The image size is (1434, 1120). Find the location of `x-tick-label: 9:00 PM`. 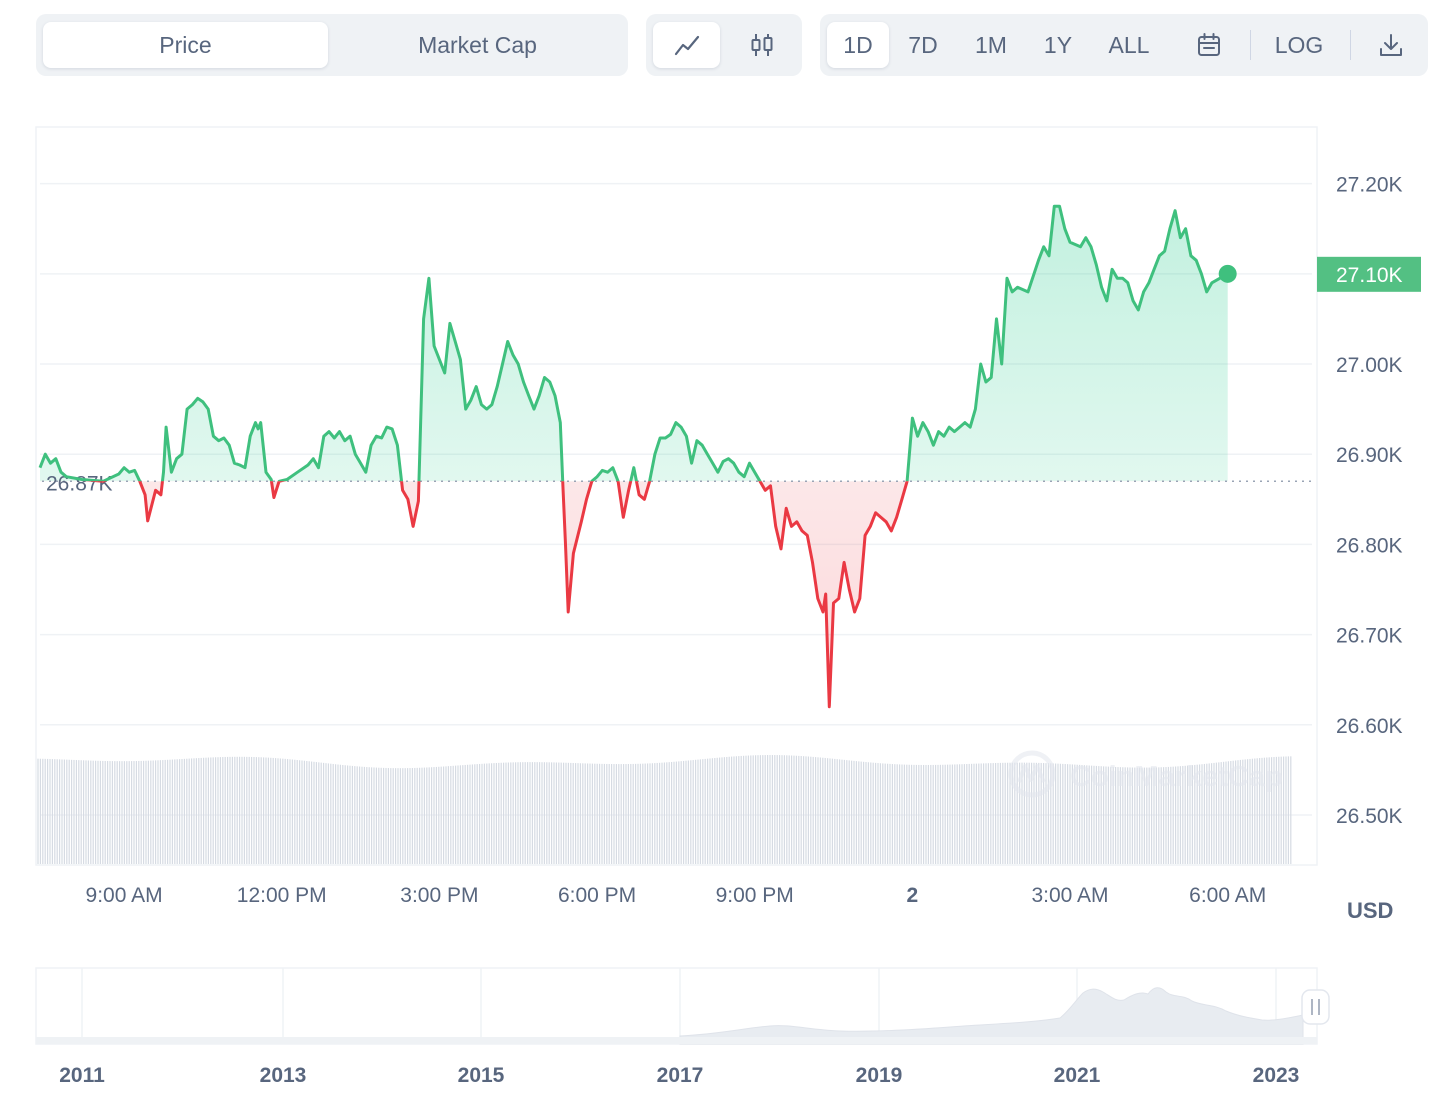

x-tick-label: 9:00 PM is located at coordinates (755, 895).